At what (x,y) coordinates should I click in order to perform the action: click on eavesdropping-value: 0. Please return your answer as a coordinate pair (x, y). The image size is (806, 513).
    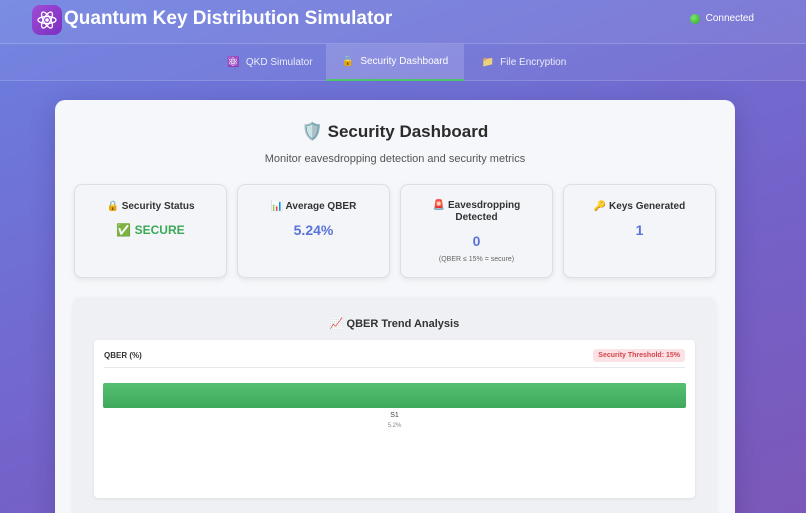
    Looking at the image, I should click on (476, 241).